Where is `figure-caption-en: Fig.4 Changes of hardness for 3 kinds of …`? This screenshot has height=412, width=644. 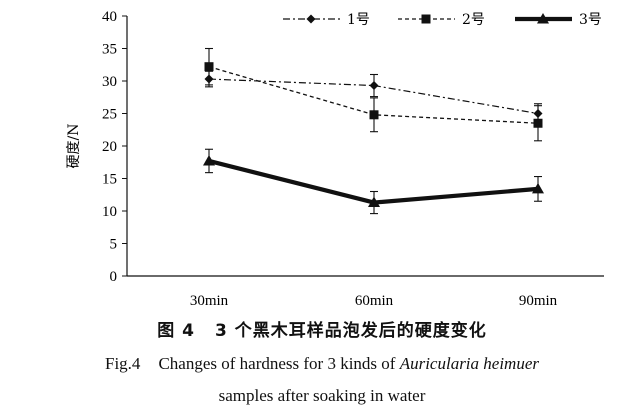
figure-caption-en: Fig.4 Changes of hardness for 3 kinds of … is located at coordinates (322, 364).